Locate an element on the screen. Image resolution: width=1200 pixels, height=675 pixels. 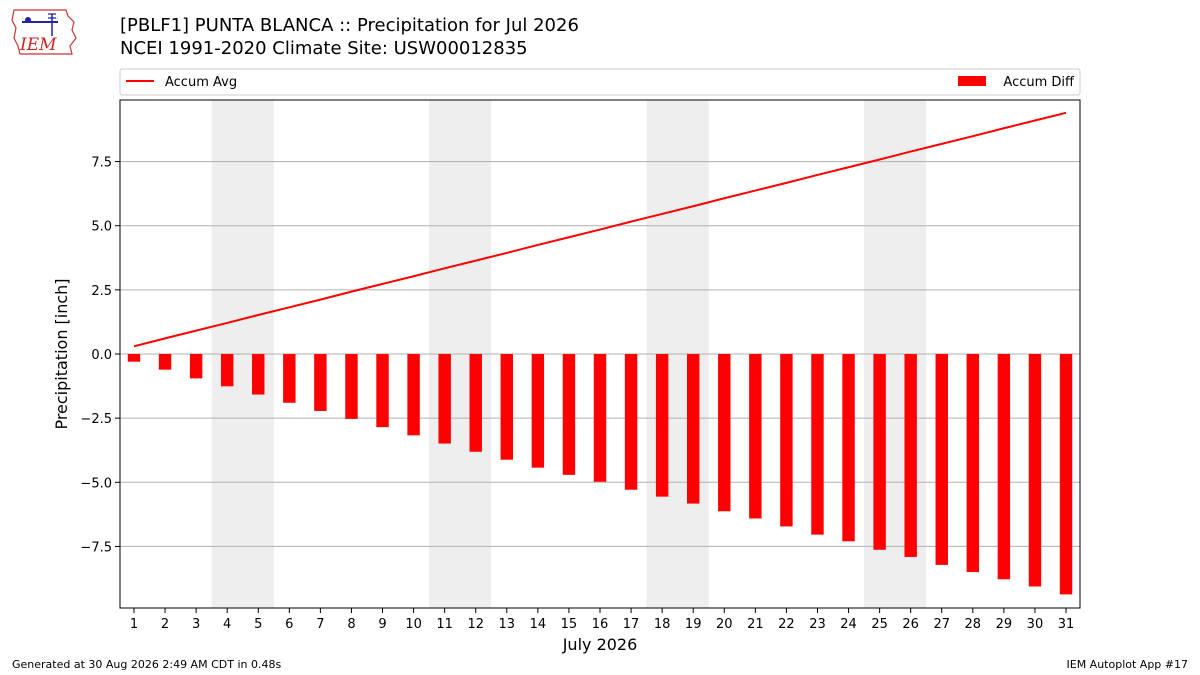
x-tick-label-16: 16 is located at coordinates (600, 624).